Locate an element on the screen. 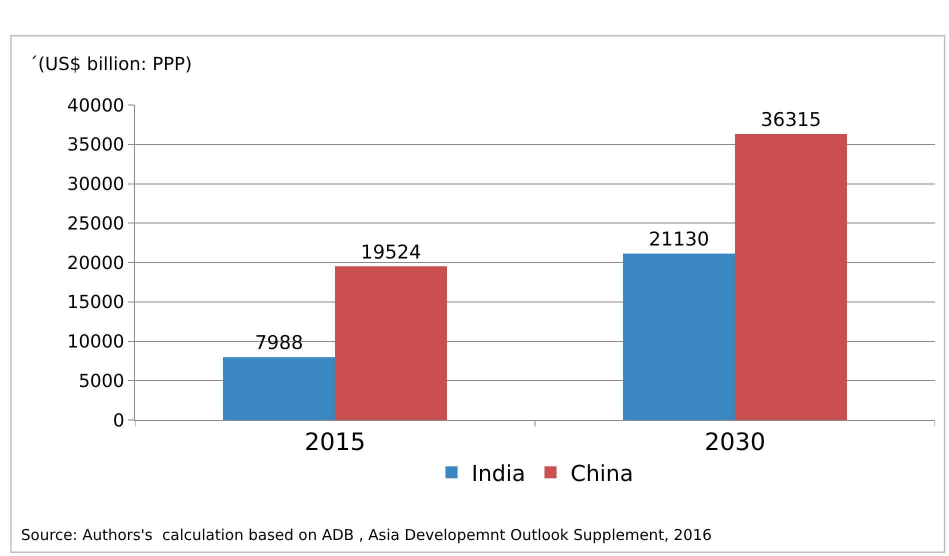  legend-label: India is located at coordinates (499, 474).